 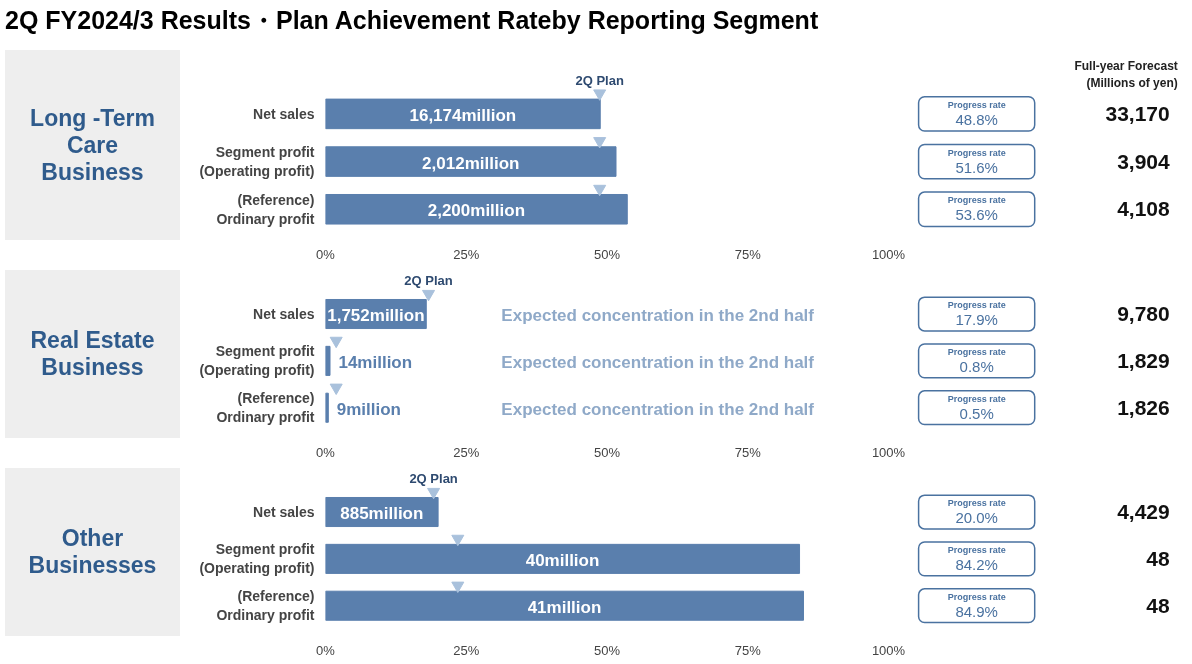 What do you see at coordinates (1143, 512) in the screenshot?
I see `text: 4,429` at bounding box center [1143, 512].